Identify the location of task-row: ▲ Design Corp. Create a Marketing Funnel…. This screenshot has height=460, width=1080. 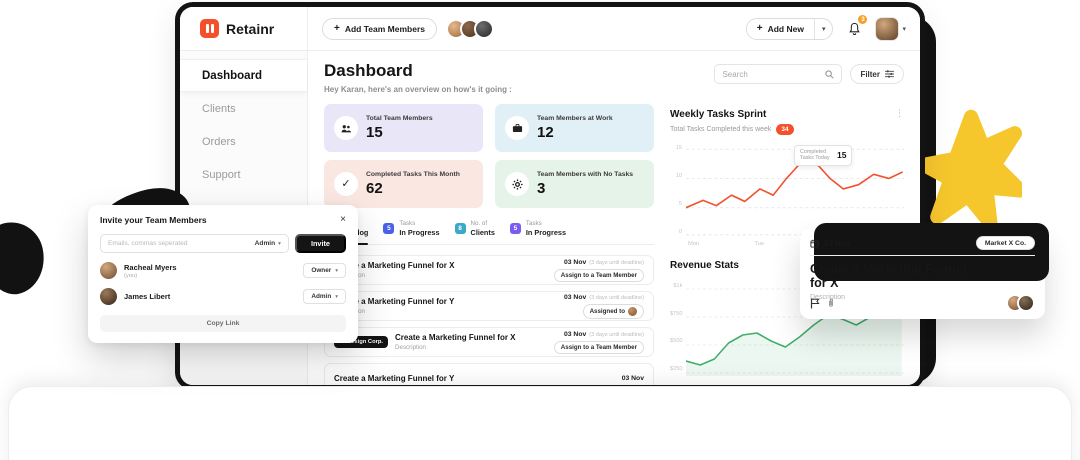
(489, 342).